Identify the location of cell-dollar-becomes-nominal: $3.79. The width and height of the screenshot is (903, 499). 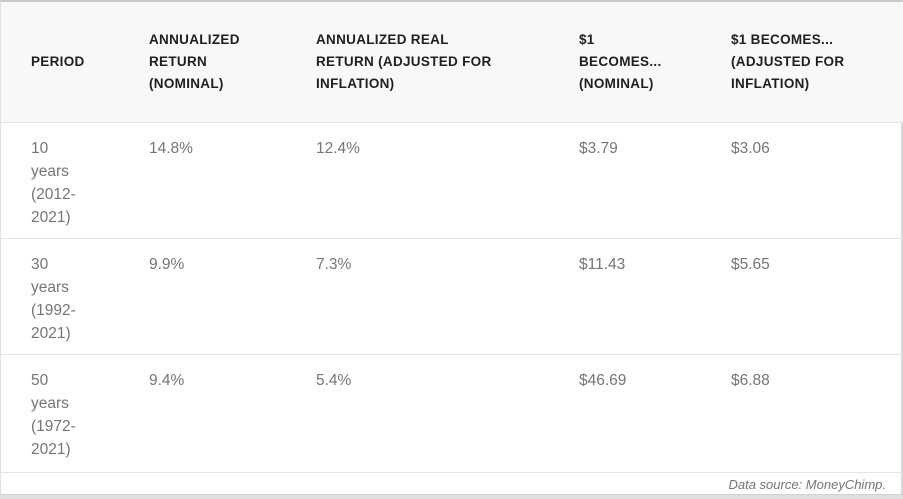
(640, 180).